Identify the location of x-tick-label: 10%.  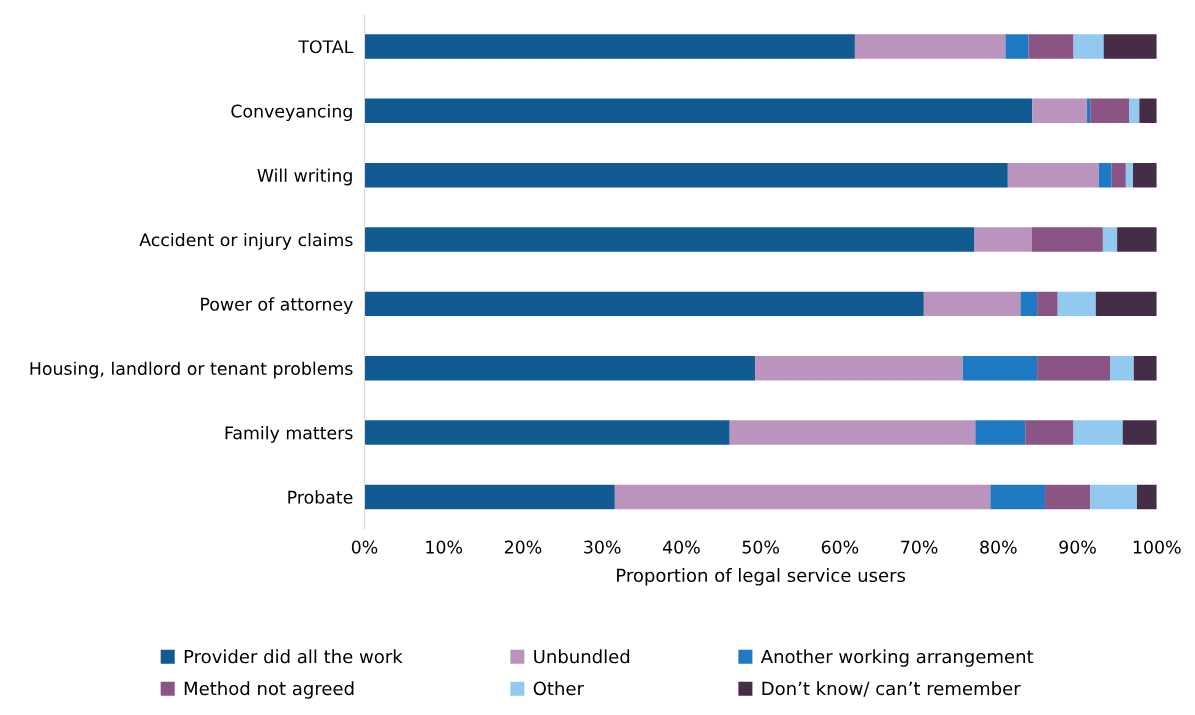
(444, 547).